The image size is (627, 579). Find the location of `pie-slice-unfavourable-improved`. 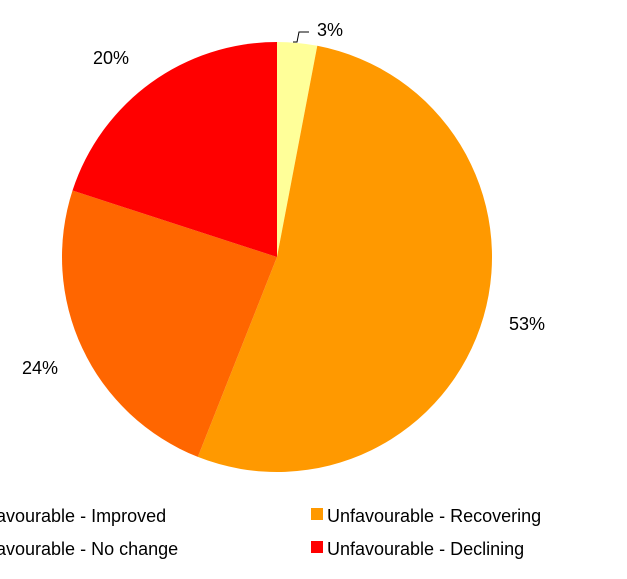

pie-slice-unfavourable-improved is located at coordinates (297, 149).